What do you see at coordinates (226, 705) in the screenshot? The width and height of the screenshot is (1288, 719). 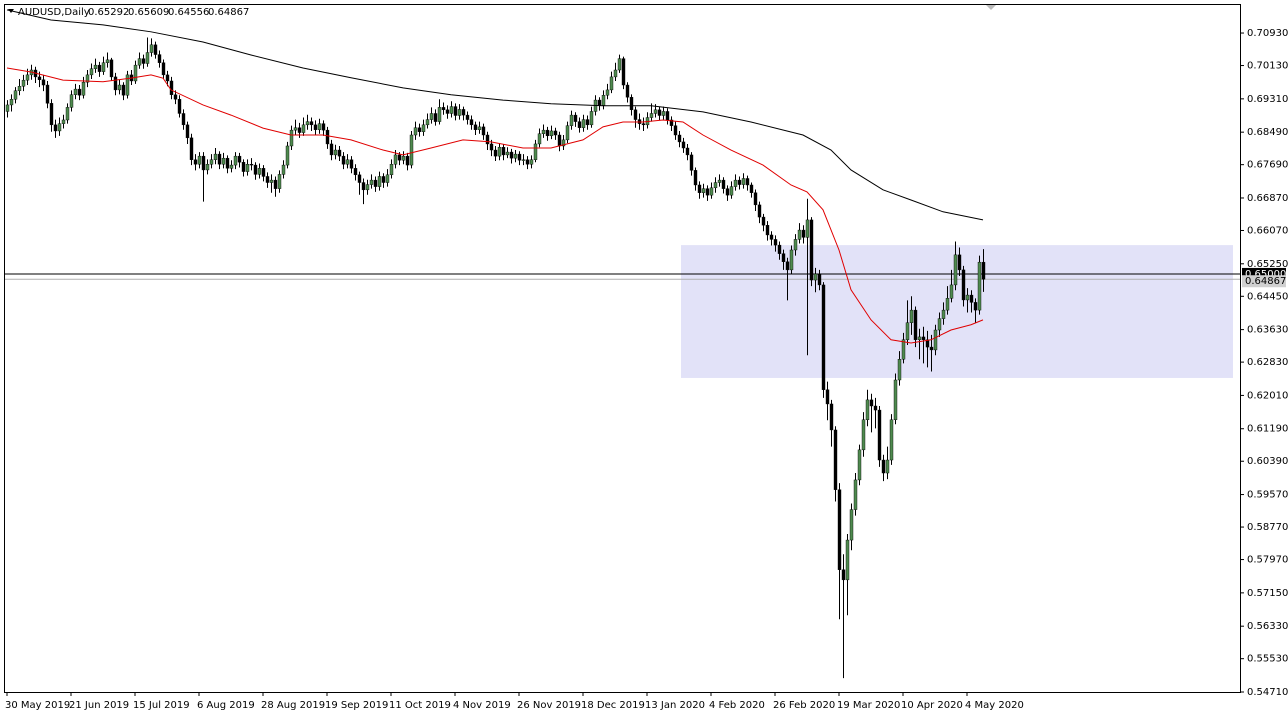 I see `x-tick-label: 6 Aug 2019` at bounding box center [226, 705].